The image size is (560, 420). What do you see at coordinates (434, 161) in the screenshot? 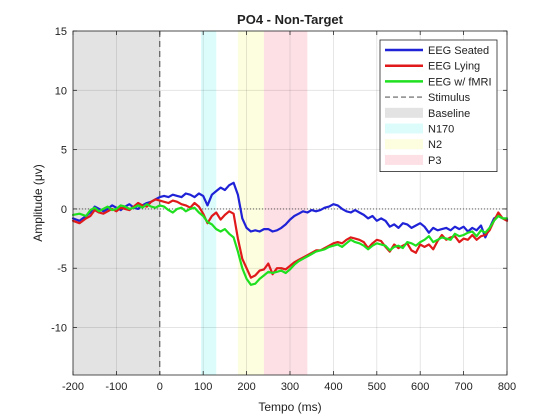
I see `legend-label-p3: P3` at bounding box center [434, 161].